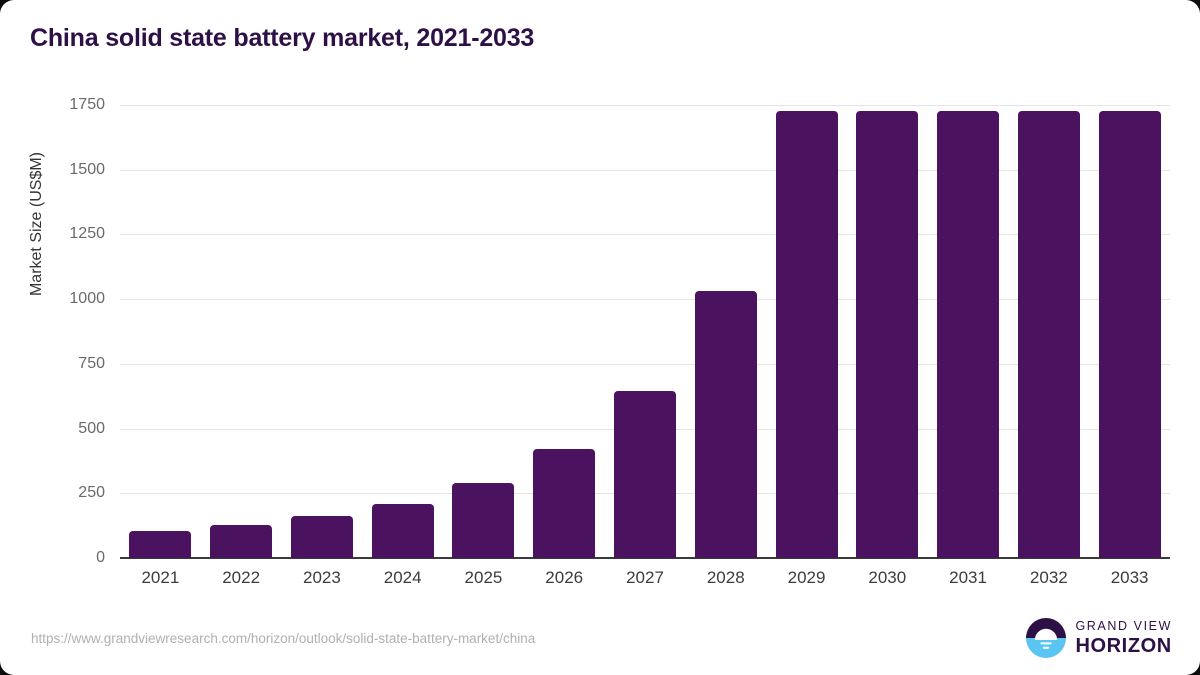 The image size is (1200, 675). What do you see at coordinates (1046, 638) in the screenshot?
I see `horizon-circle-icon` at bounding box center [1046, 638].